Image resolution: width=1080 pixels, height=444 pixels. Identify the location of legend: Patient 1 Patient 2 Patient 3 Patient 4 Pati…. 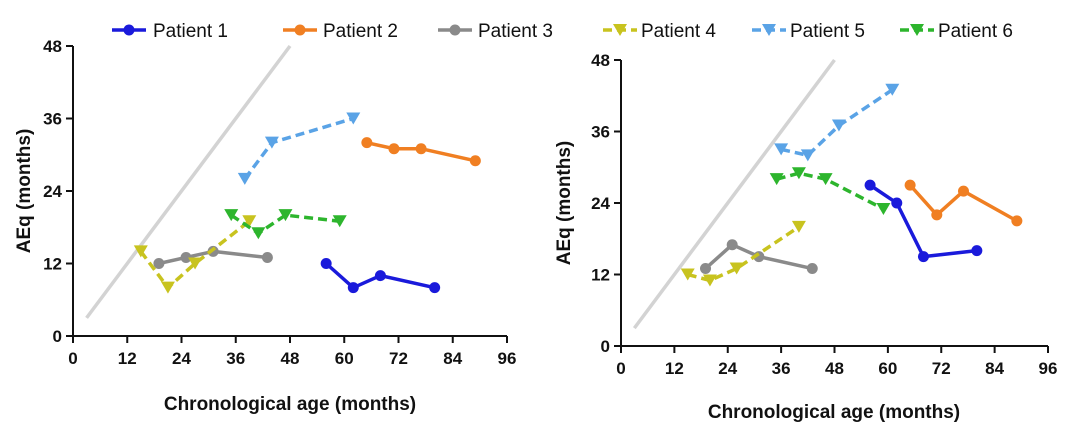
(562, 31).